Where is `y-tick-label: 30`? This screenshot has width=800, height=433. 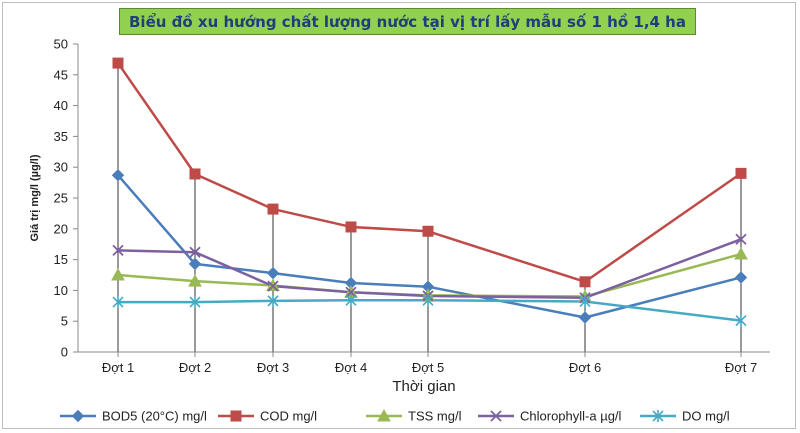 y-tick-label: 30 is located at coordinates (61, 167).